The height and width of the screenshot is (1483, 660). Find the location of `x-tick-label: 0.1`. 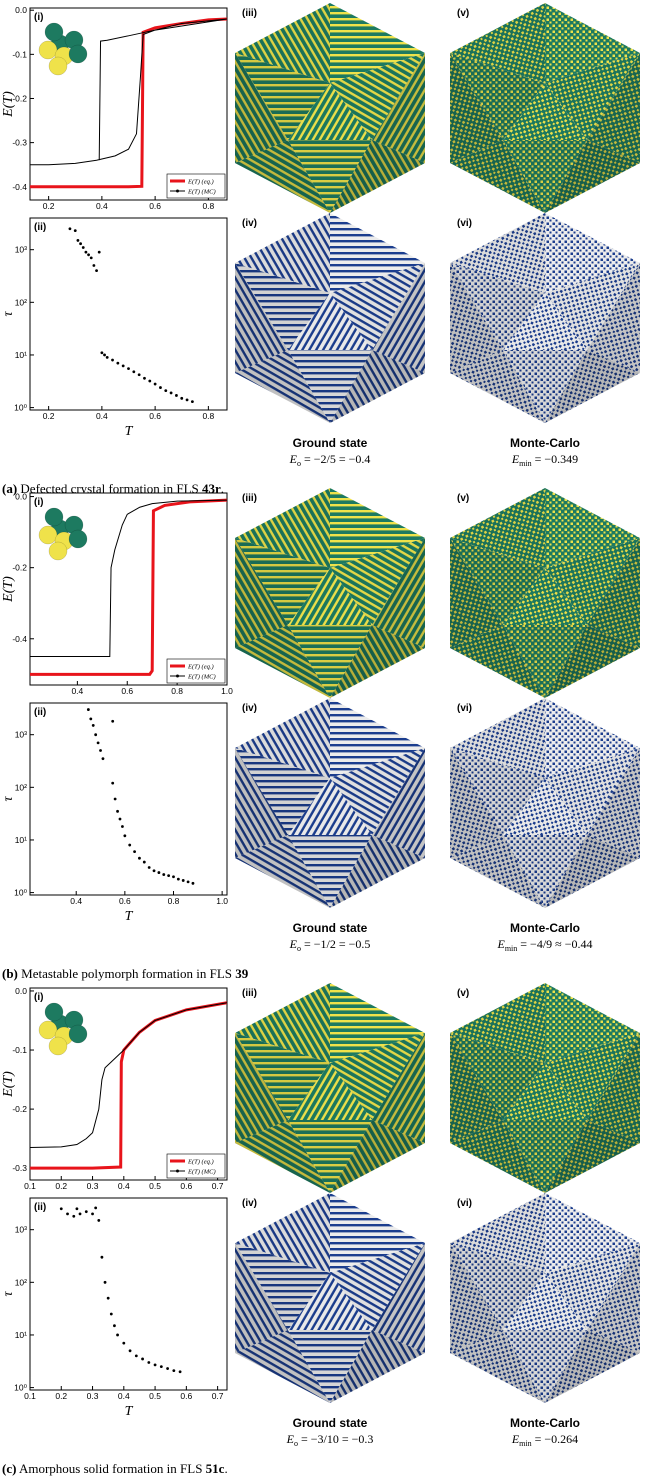

x-tick-label: 0.1 is located at coordinates (30, 1396).